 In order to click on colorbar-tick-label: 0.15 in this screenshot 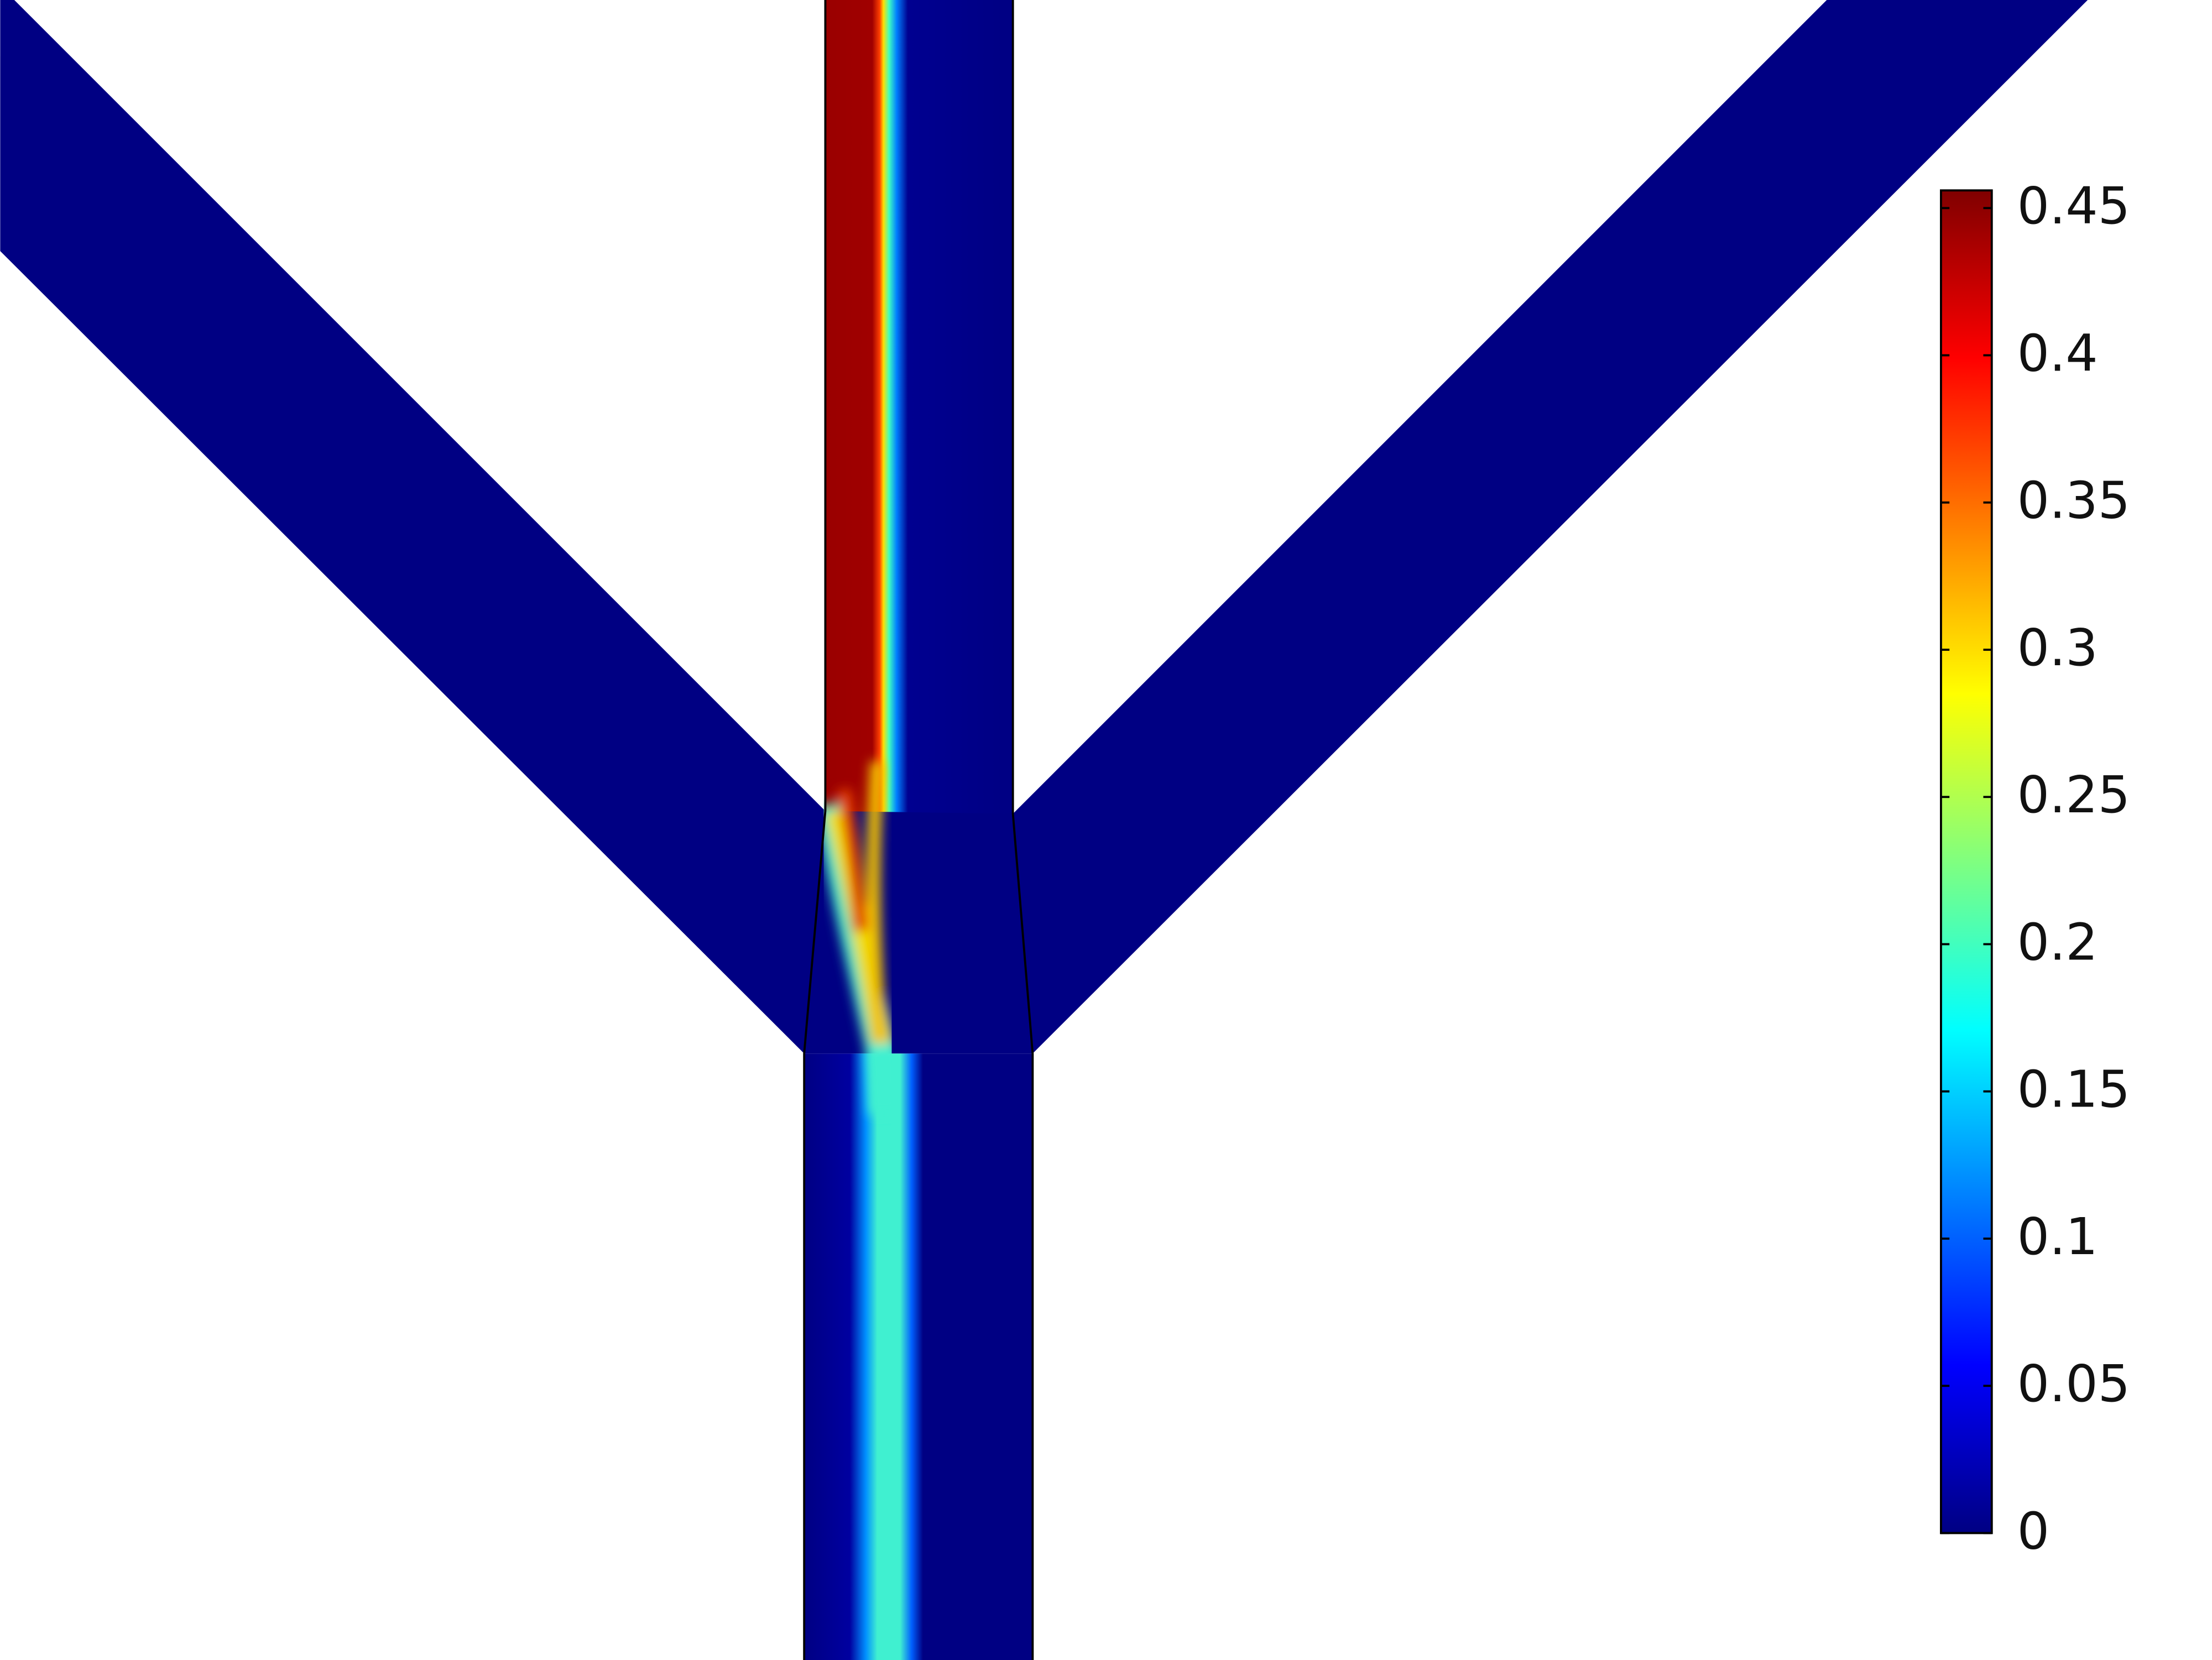, I will do `click(2073, 1089)`.